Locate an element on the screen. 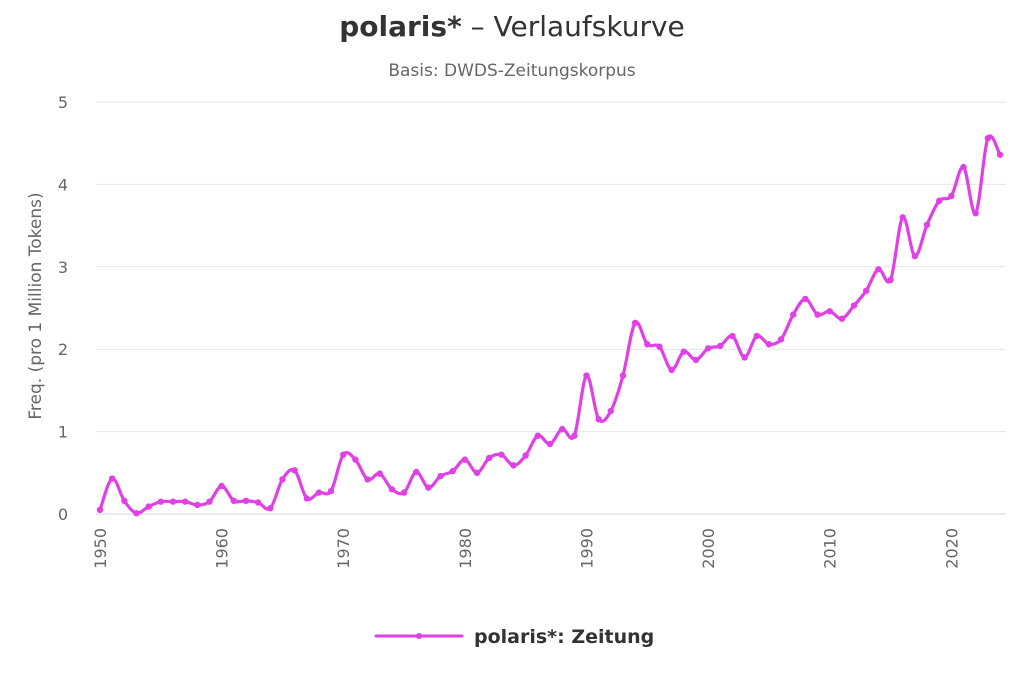 The width and height of the screenshot is (1024, 683). data-point-1990 is located at coordinates (586, 375).